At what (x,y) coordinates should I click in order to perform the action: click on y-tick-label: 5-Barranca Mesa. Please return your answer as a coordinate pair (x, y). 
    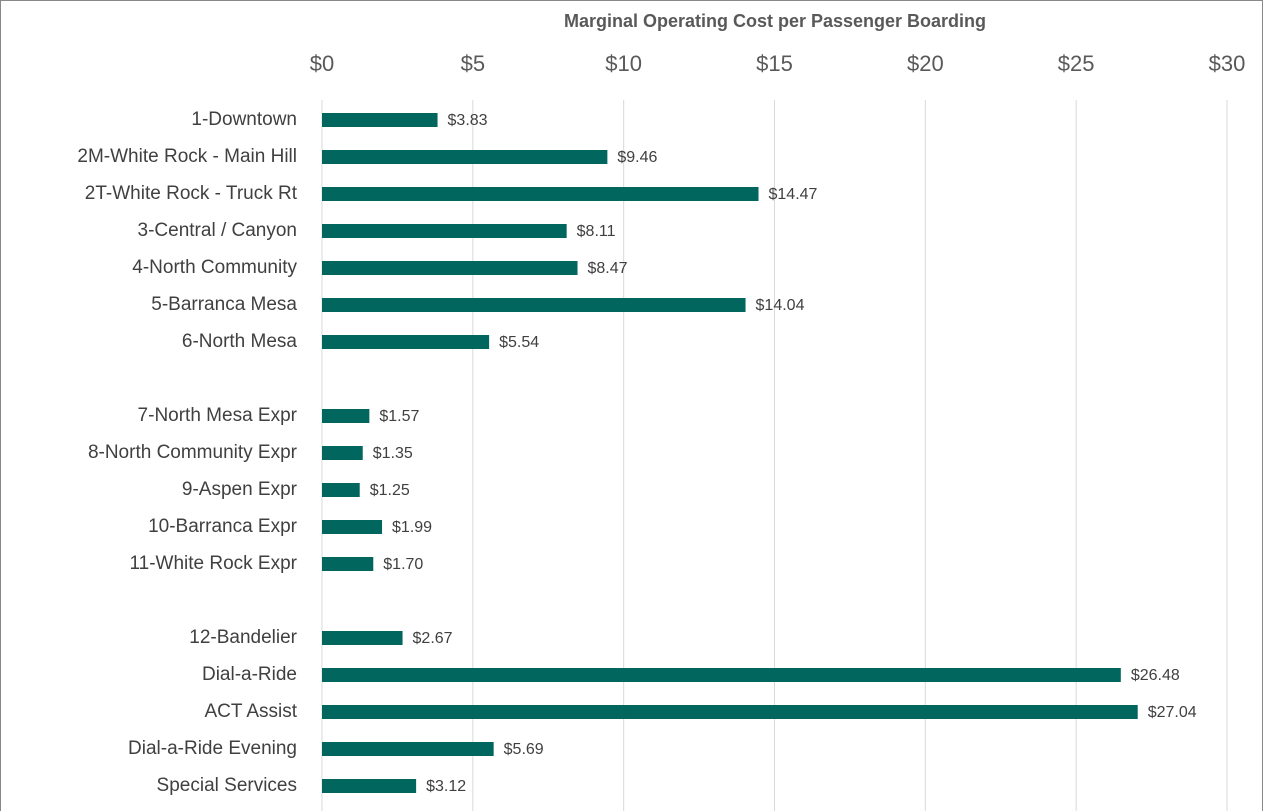
    Looking at the image, I should click on (224, 304).